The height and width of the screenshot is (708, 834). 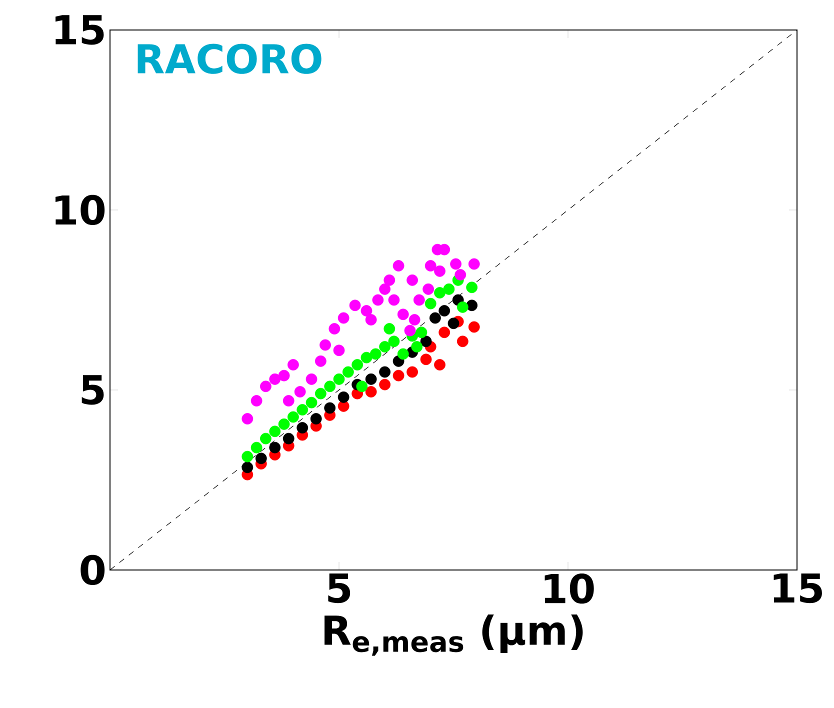 What do you see at coordinates (93, 390) in the screenshot?
I see `y-tick-label: 5` at bounding box center [93, 390].